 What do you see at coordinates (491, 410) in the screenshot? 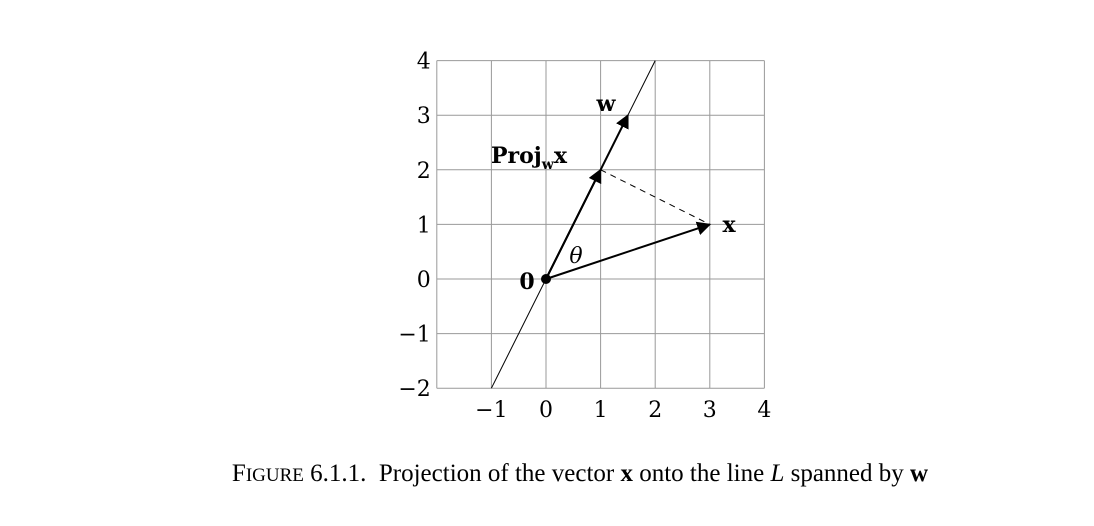
I see `x-tick-label: −1` at bounding box center [491, 410].